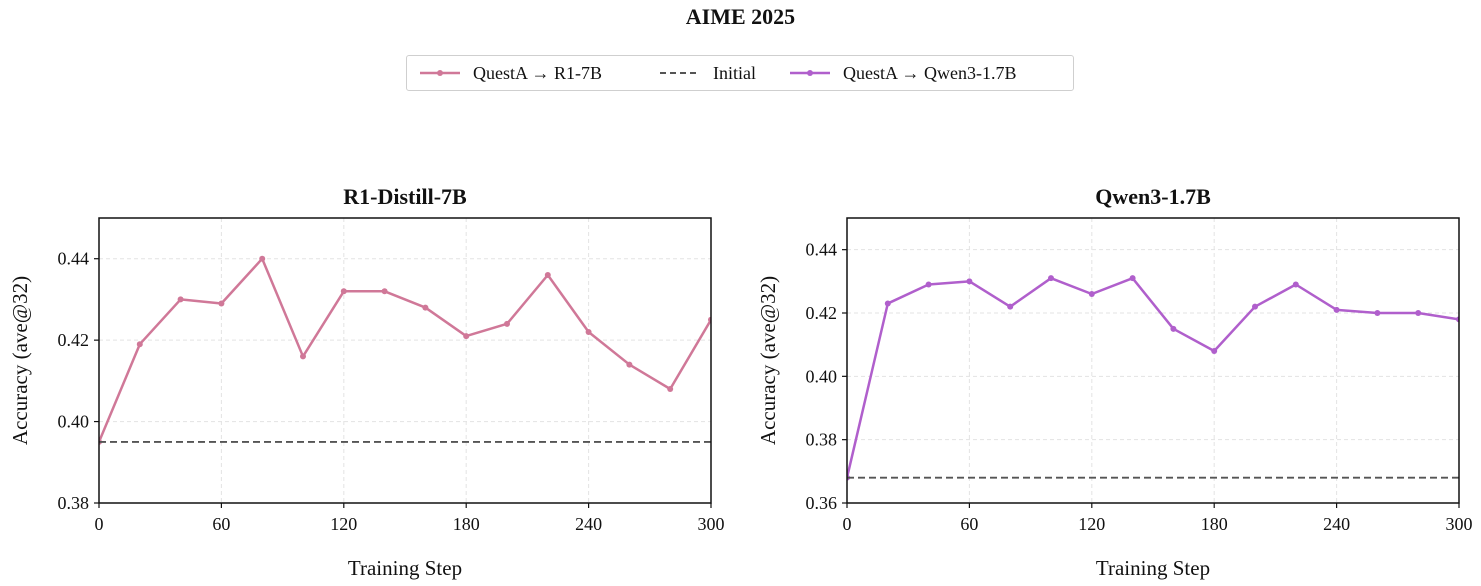 Image resolution: width=1481 pixels, height=586 pixels. Describe the element at coordinates (822, 313) in the screenshot. I see `y-tick-label-3: 0.42` at that location.